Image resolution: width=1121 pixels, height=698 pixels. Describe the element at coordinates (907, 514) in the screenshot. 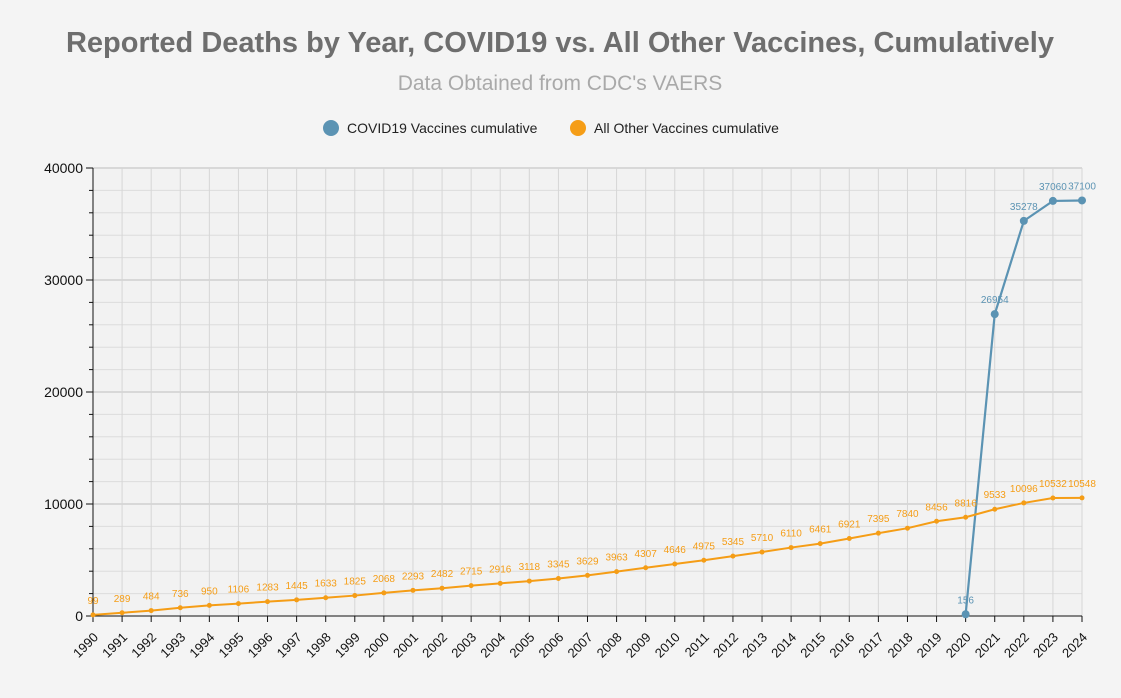

I see `data-label: 7840` at that location.